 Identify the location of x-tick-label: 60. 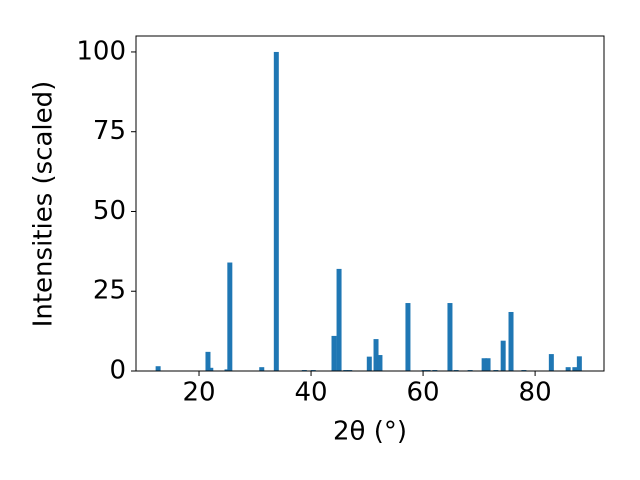
(423, 393).